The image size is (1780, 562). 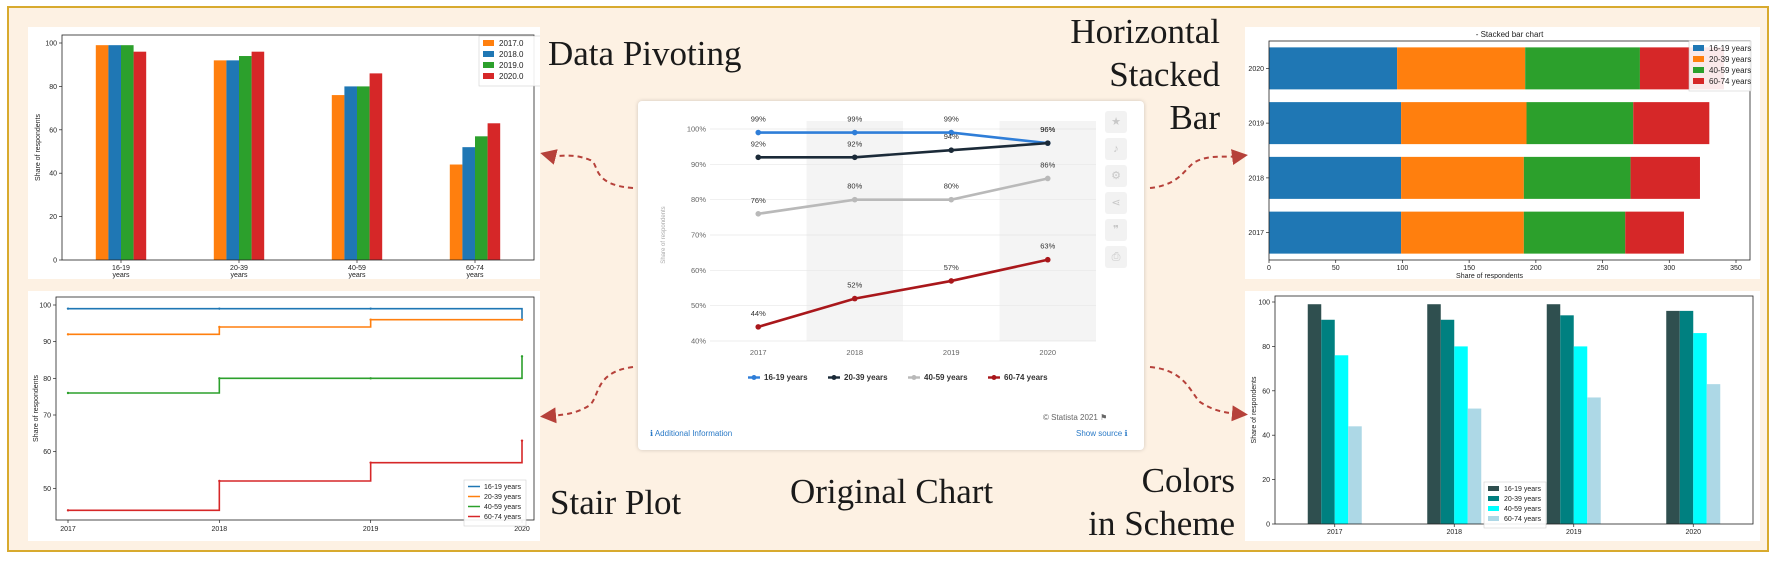 What do you see at coordinates (1116, 257) in the screenshot?
I see `print-icon: ⎙` at bounding box center [1116, 257].